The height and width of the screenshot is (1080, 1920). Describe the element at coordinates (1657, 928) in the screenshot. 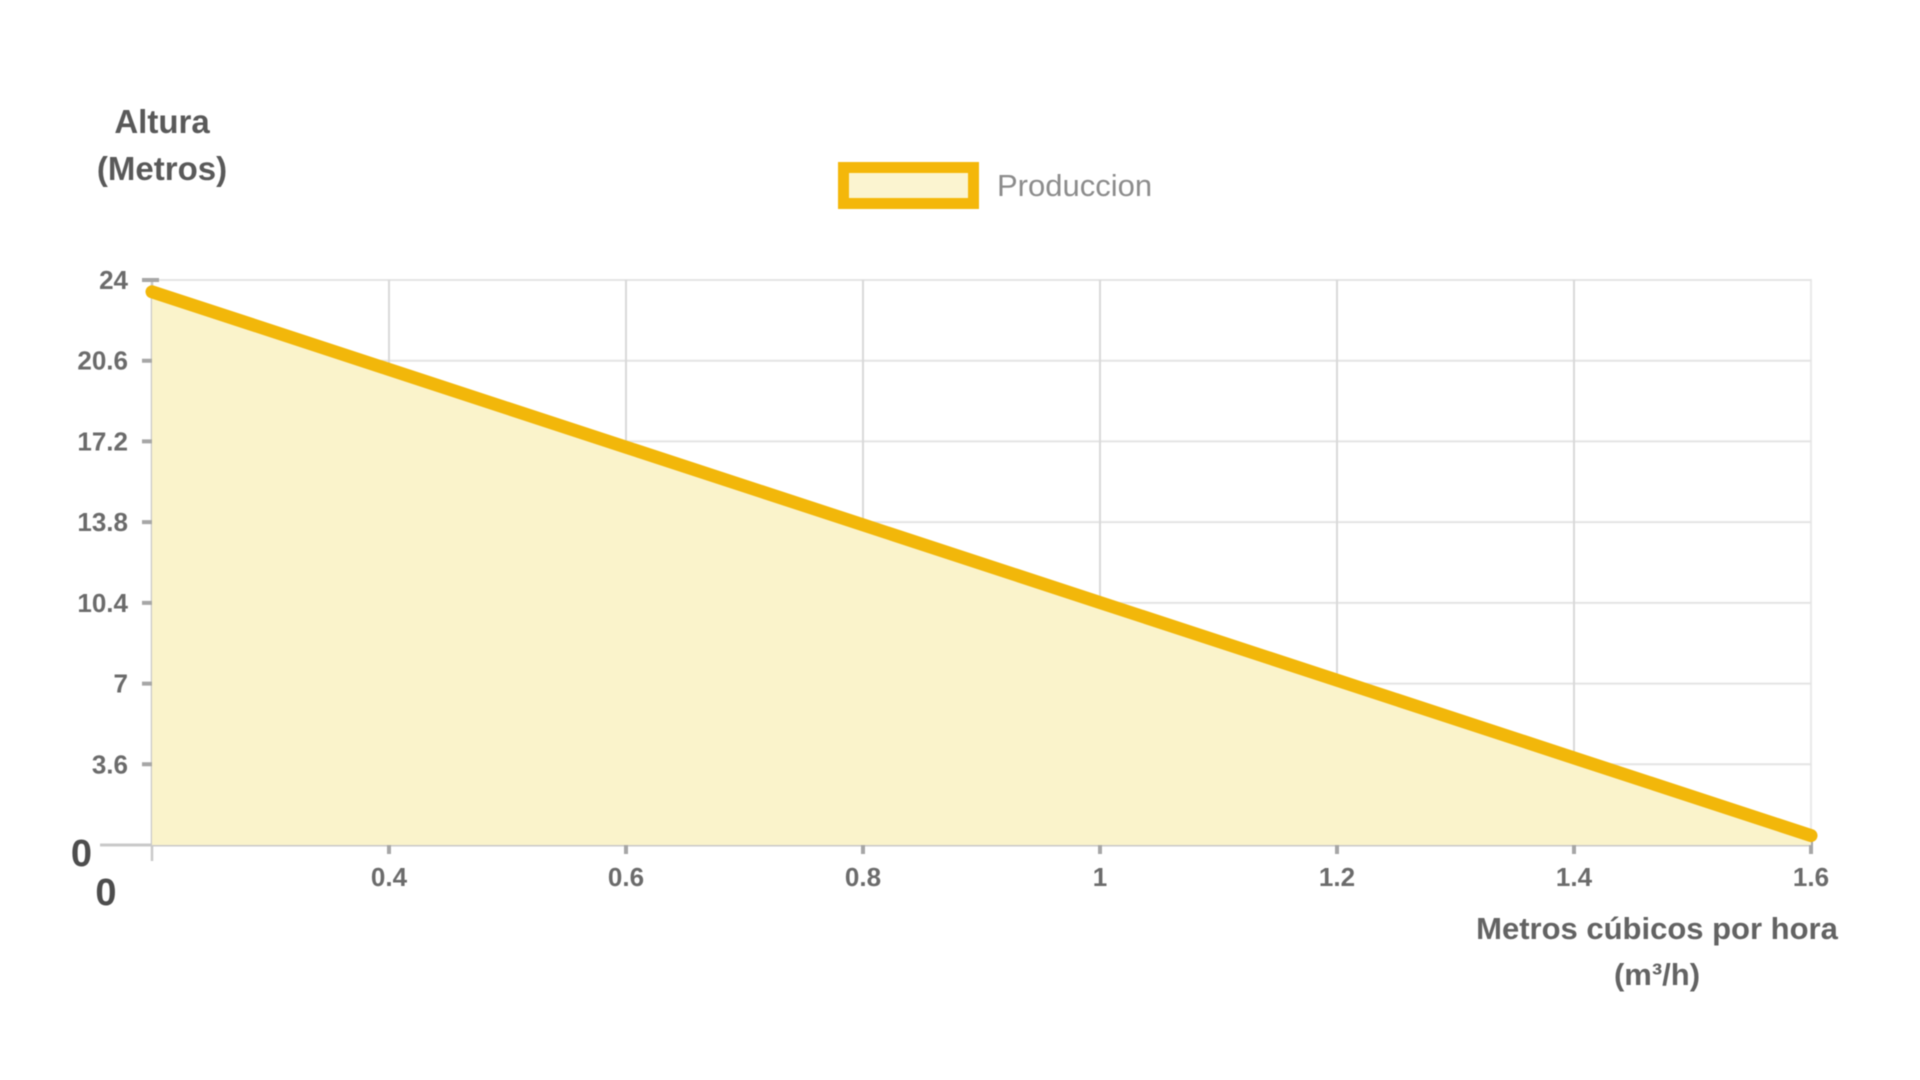

I see `x-axis-title-line1: Metros cúbicos por hora` at that location.